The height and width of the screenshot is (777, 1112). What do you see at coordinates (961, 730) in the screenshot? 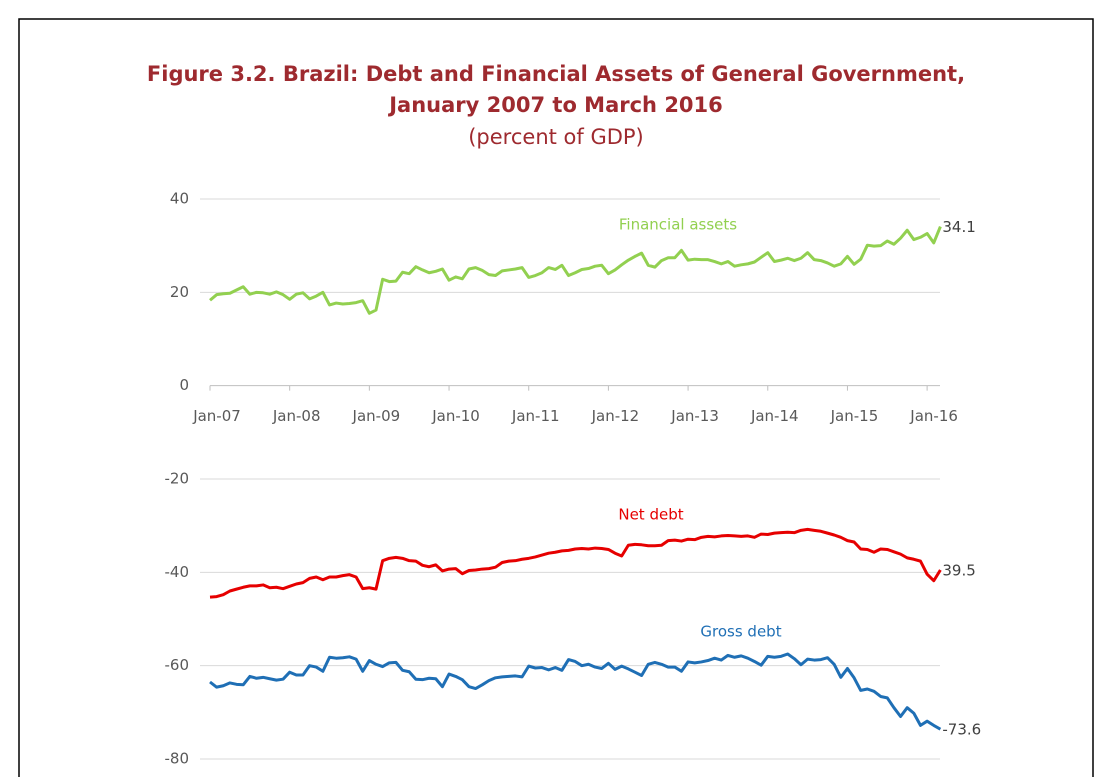
I see `end-value-label: -73.6` at bounding box center [961, 730].